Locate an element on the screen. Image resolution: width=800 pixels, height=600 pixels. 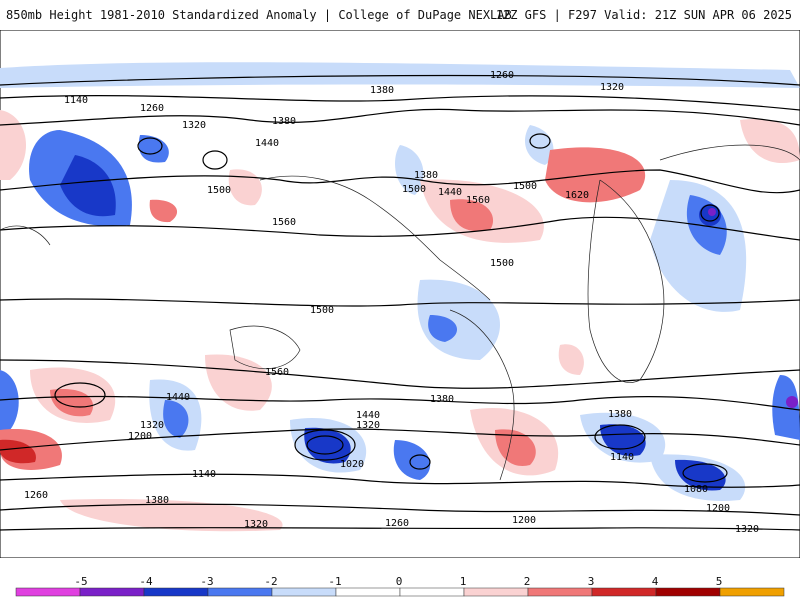
colorbar-blocks is located at coordinates (400, 592).